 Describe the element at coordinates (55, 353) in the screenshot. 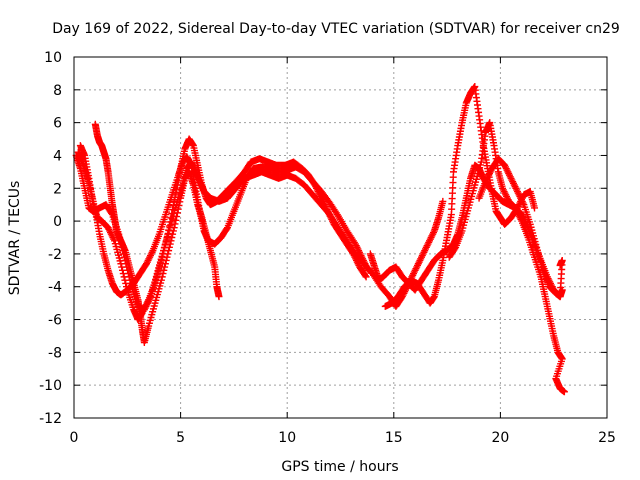

I see `y-tick-label: -8` at that location.